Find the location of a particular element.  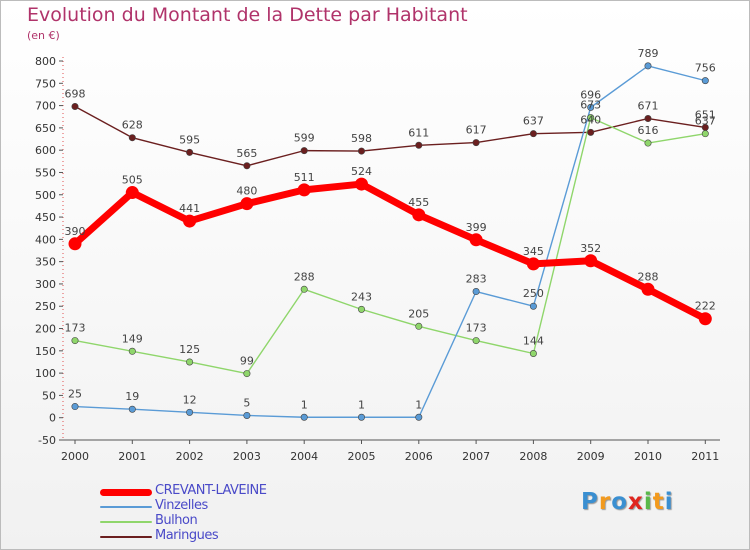

y-tick-label: 250 is located at coordinates (45, 306).